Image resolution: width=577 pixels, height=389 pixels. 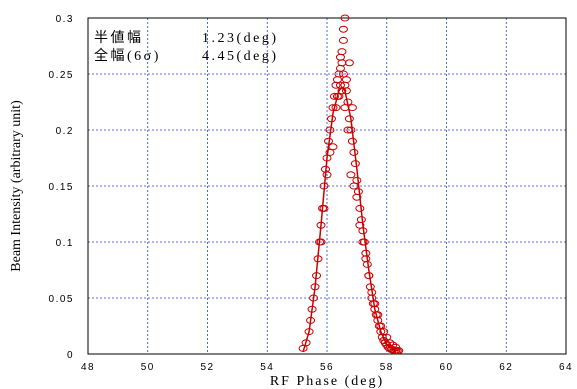 I want to click on x-tick-label: 50, so click(x=148, y=367).